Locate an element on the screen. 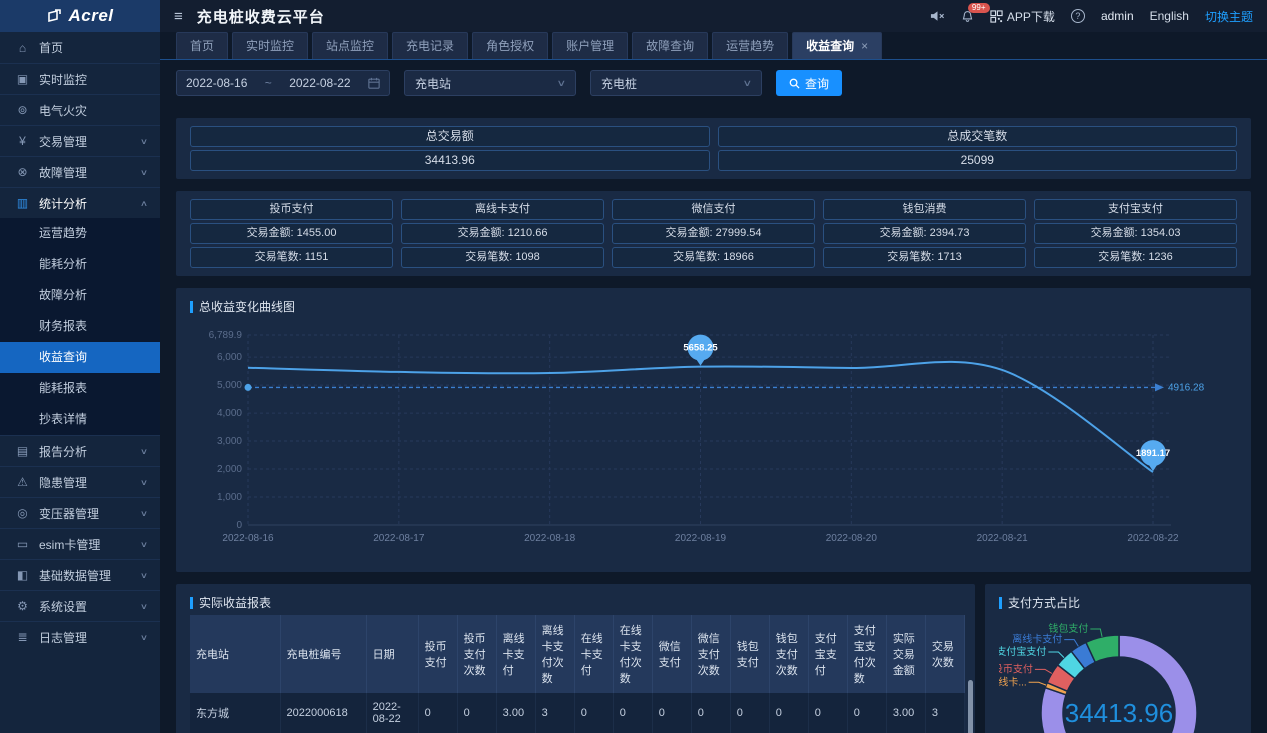 This screenshot has height=733, width=1267. sidebar-subitem: 能耗分析 is located at coordinates (63, 264).